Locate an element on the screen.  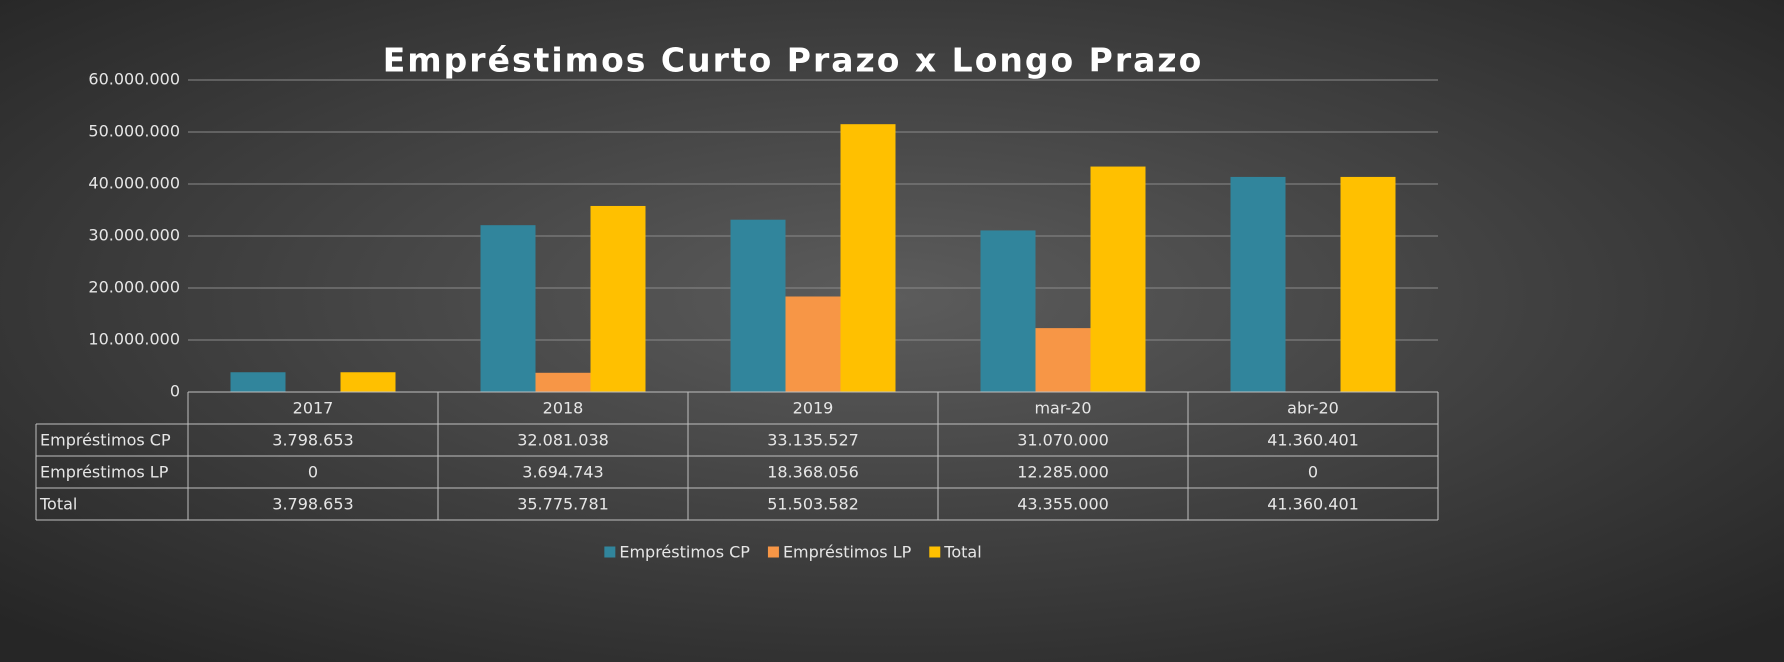
data-label: 32.081.038 is located at coordinates (563, 440).